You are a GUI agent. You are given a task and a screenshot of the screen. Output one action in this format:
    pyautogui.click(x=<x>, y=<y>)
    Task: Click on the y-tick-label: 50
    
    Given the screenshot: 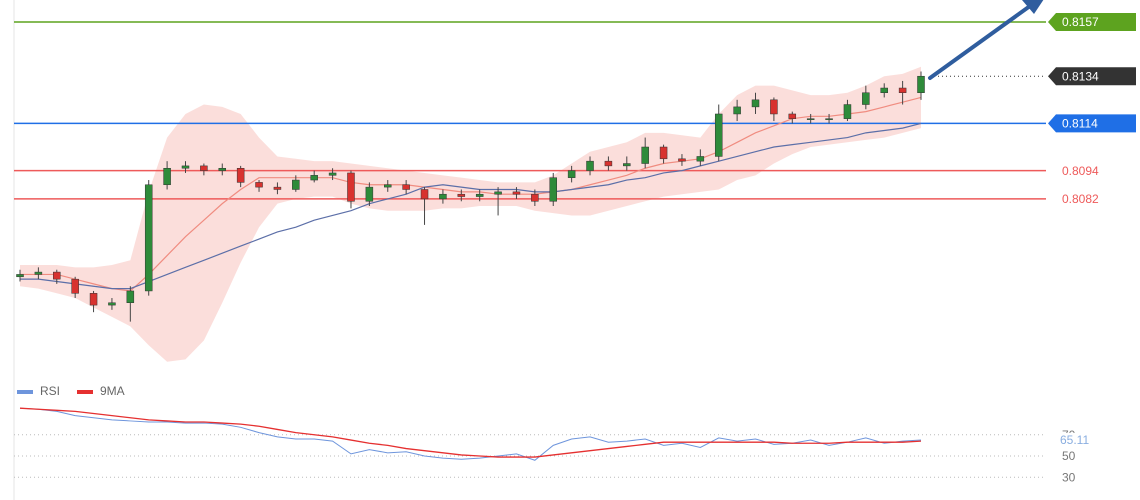 What is the action you would take?
    pyautogui.click(x=1069, y=456)
    